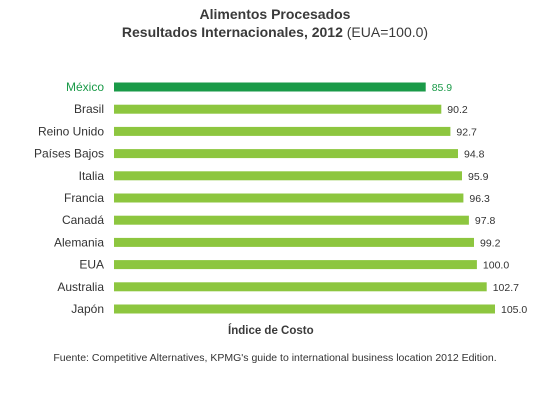 The image size is (550, 400). Describe the element at coordinates (485, 221) in the screenshot. I see `value-label: 97.8` at that location.